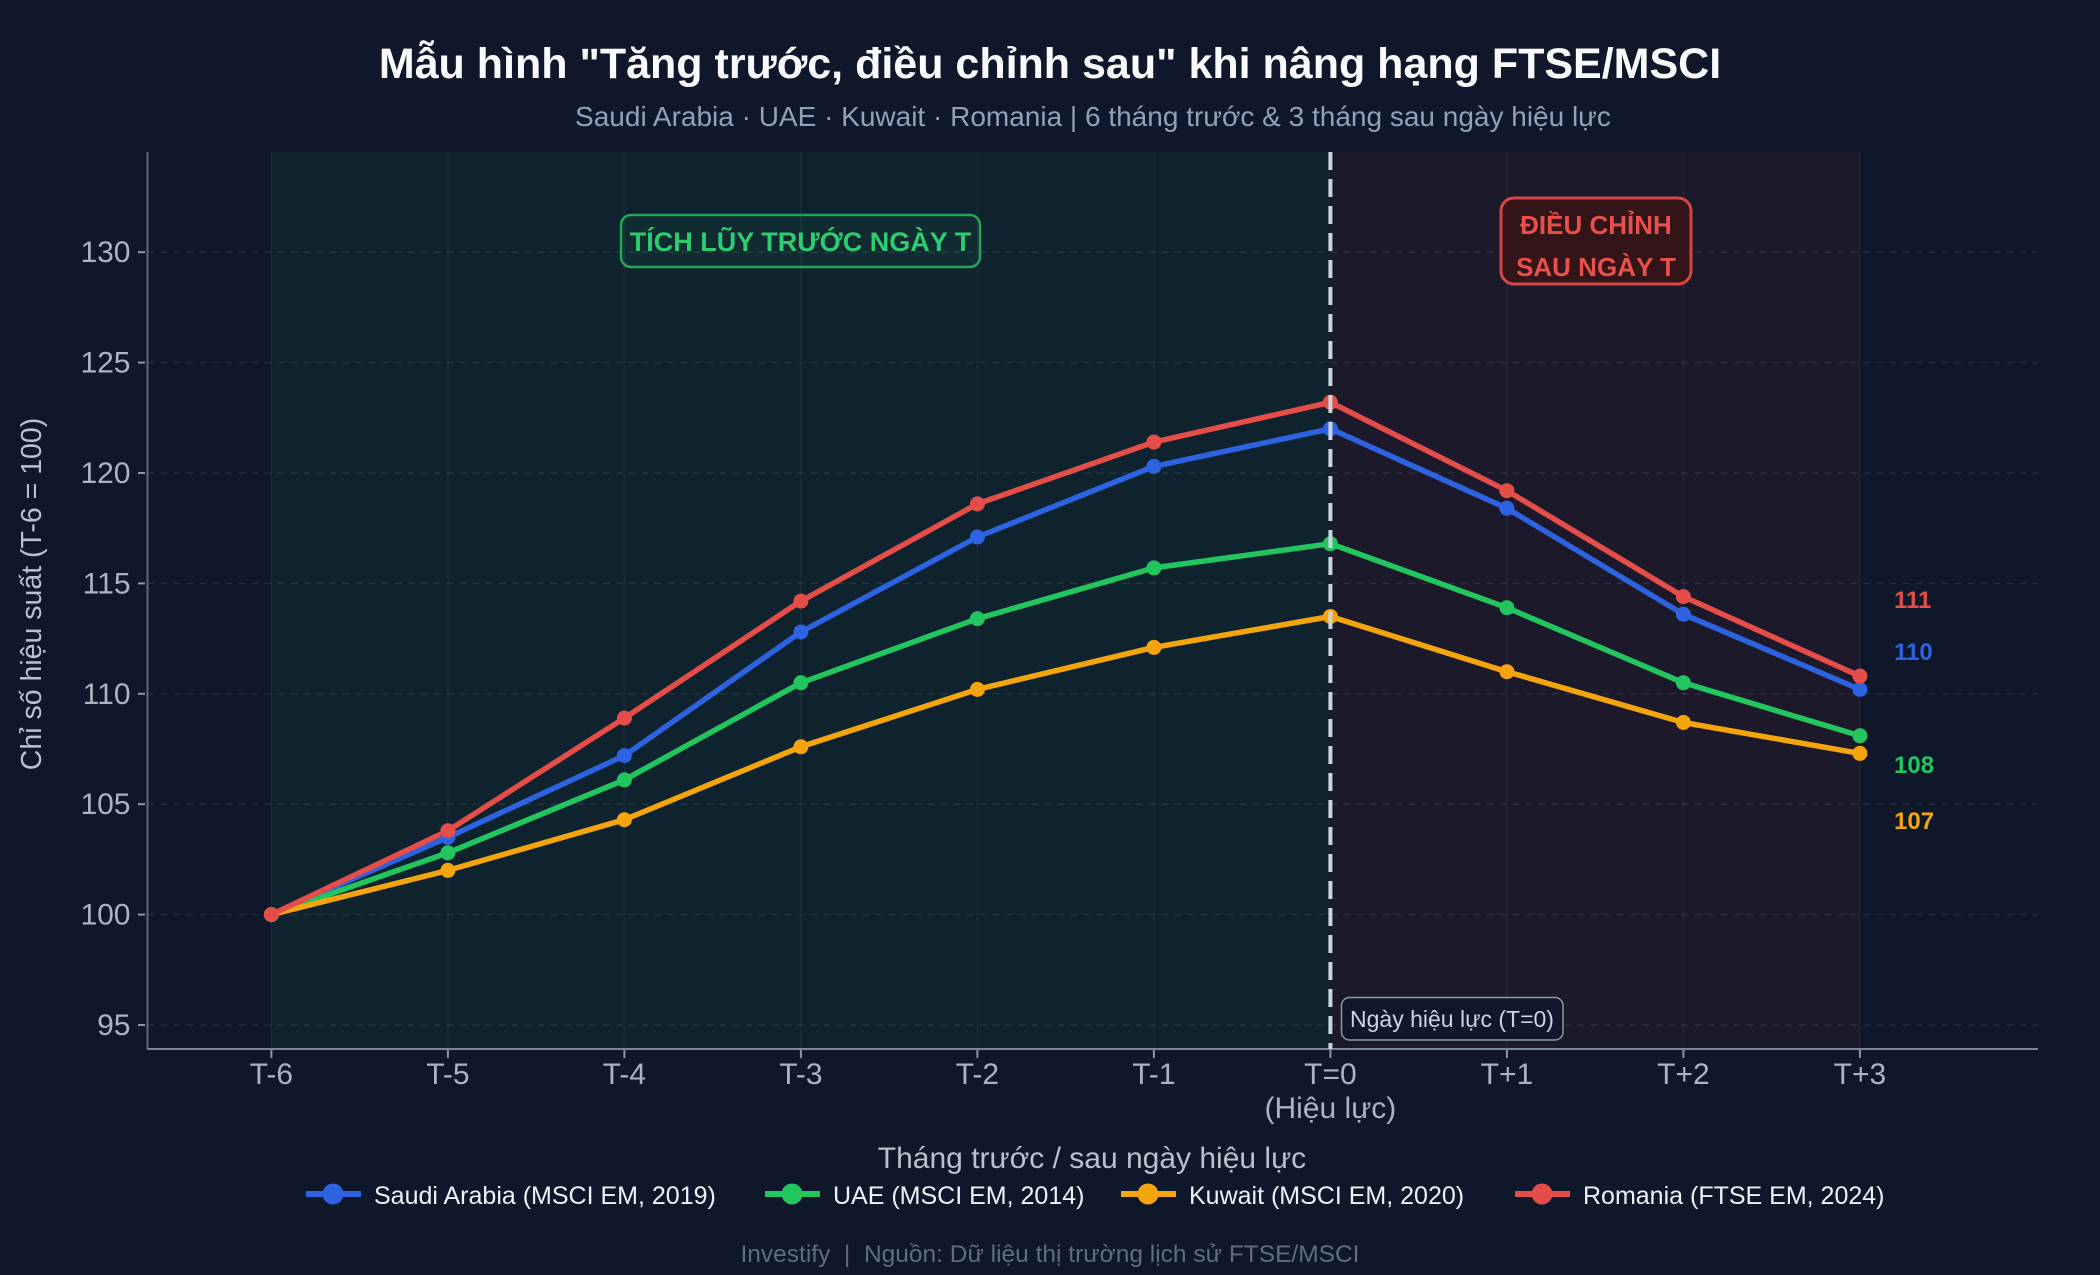 The height and width of the screenshot is (1275, 2100). Describe the element at coordinates (1330, 1074) in the screenshot. I see `svg-text: T=0` at that location.